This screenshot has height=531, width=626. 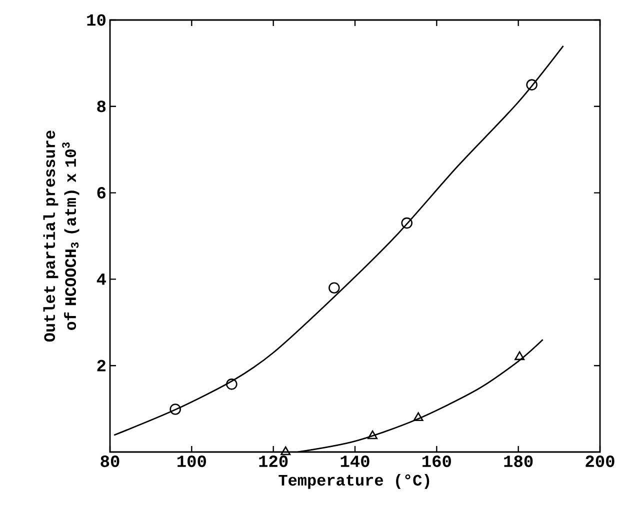 What do you see at coordinates (101, 193) in the screenshot?
I see `y-tick-label: 6` at bounding box center [101, 193].